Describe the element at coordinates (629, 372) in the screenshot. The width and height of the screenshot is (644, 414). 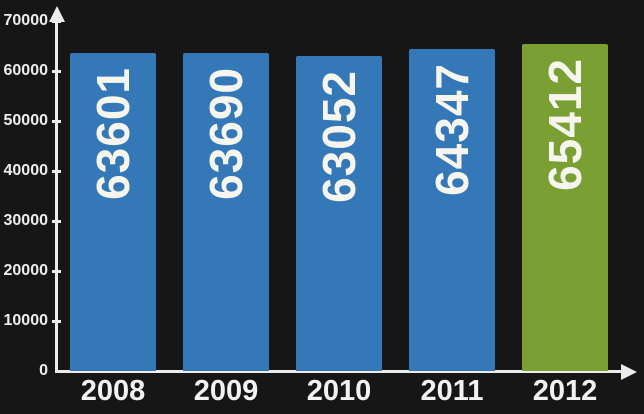
I see `x-axis-arrow-icon` at that location.